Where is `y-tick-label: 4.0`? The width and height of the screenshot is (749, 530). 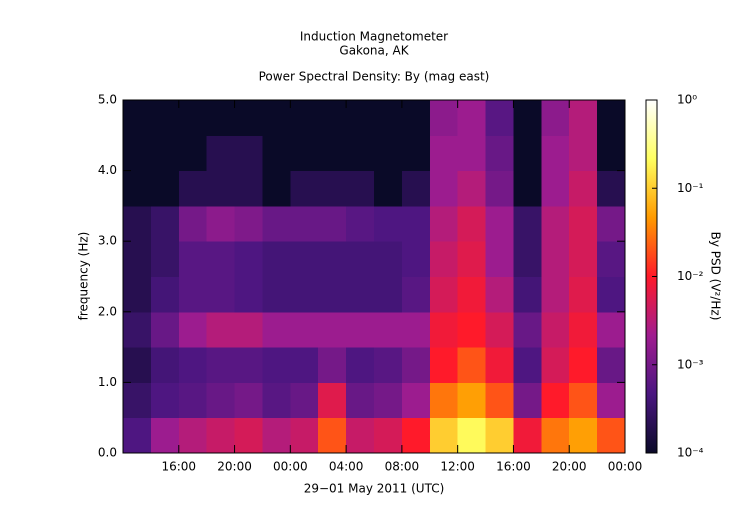
y-tick-label: 4.0 is located at coordinates (107, 170).